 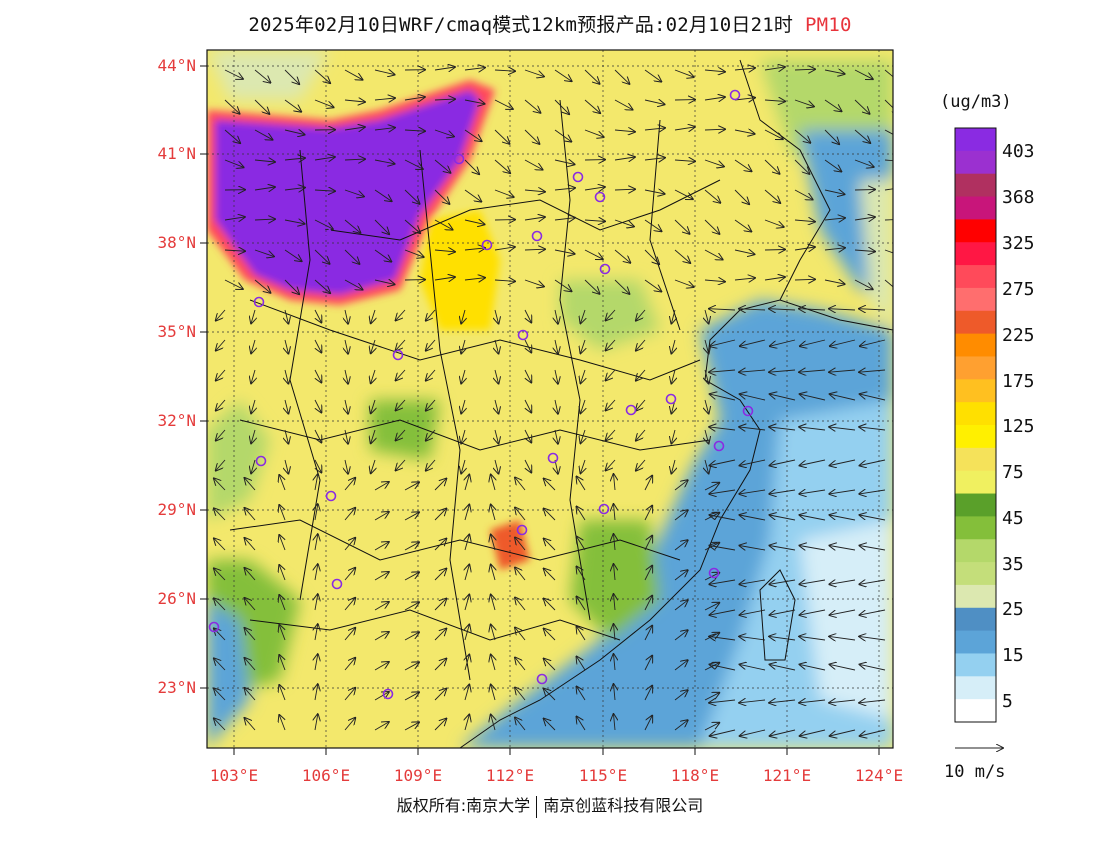 I want to click on colorbar-label: 25, so click(x=1013, y=609).